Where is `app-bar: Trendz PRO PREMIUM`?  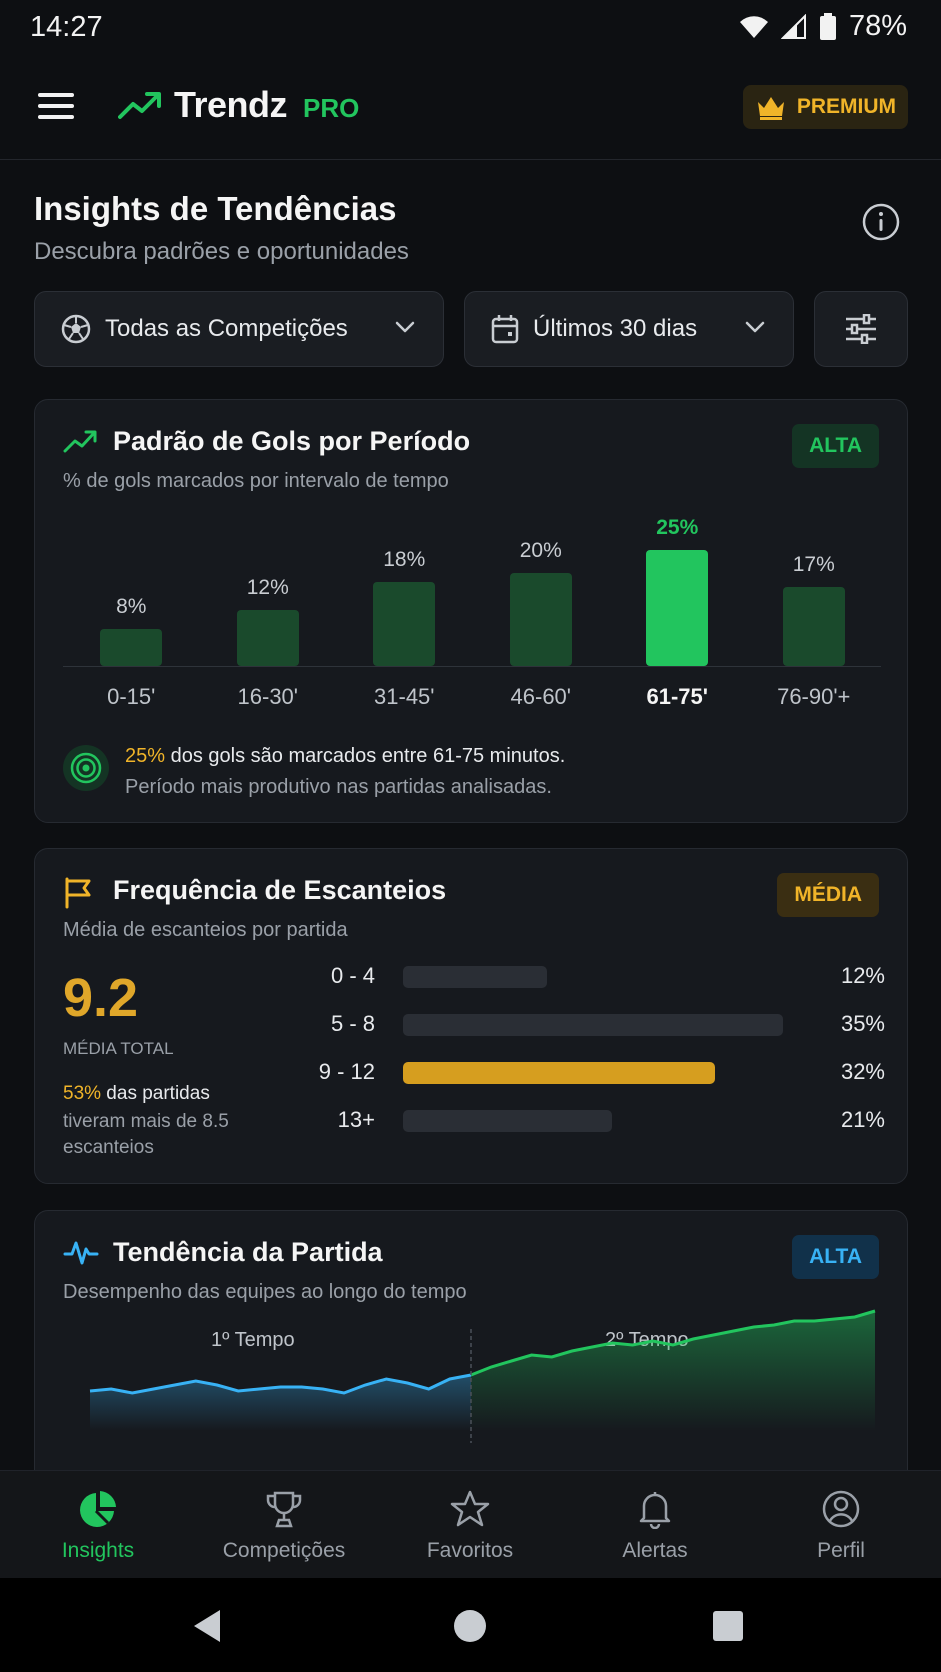 app-bar: Trendz PRO PREMIUM is located at coordinates (470, 108).